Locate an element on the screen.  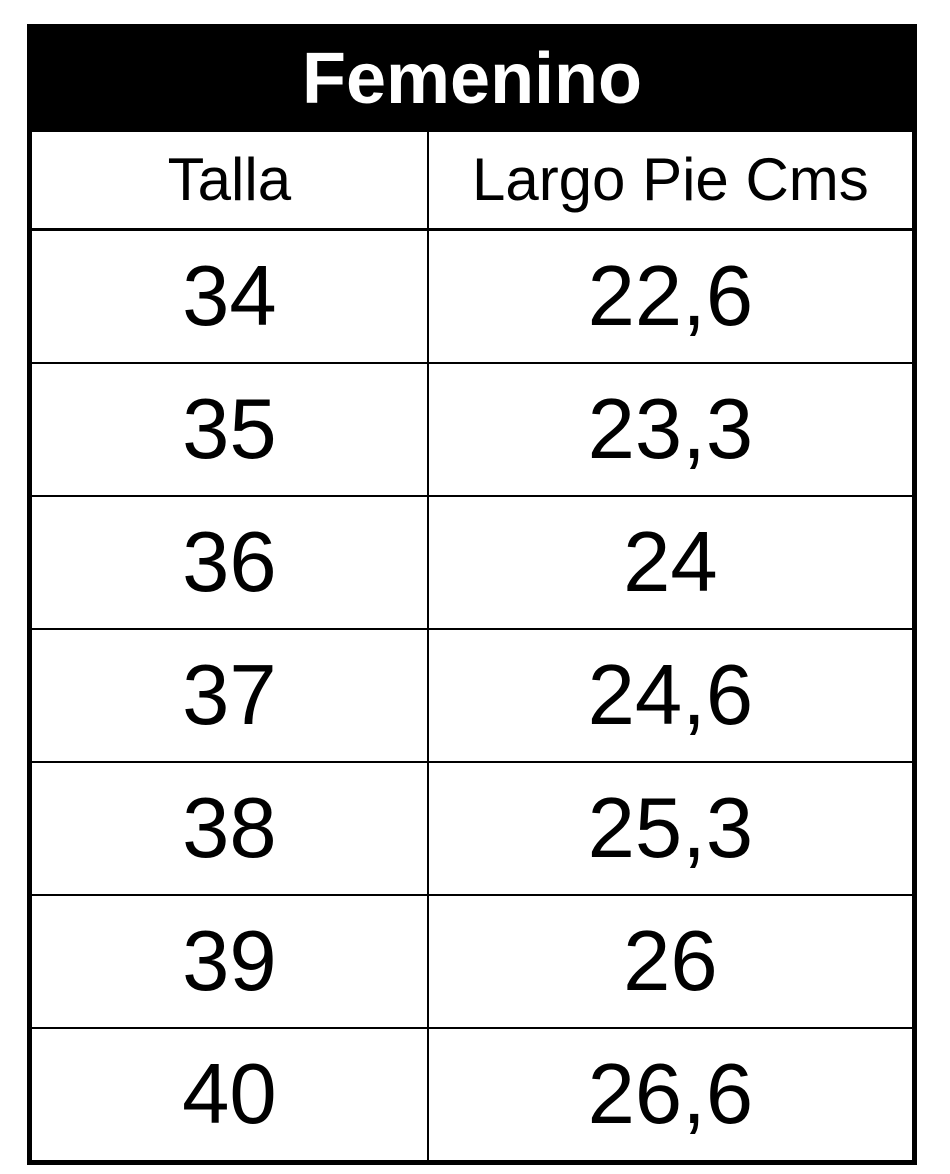
title-row: Femenino is located at coordinates (472, 78).